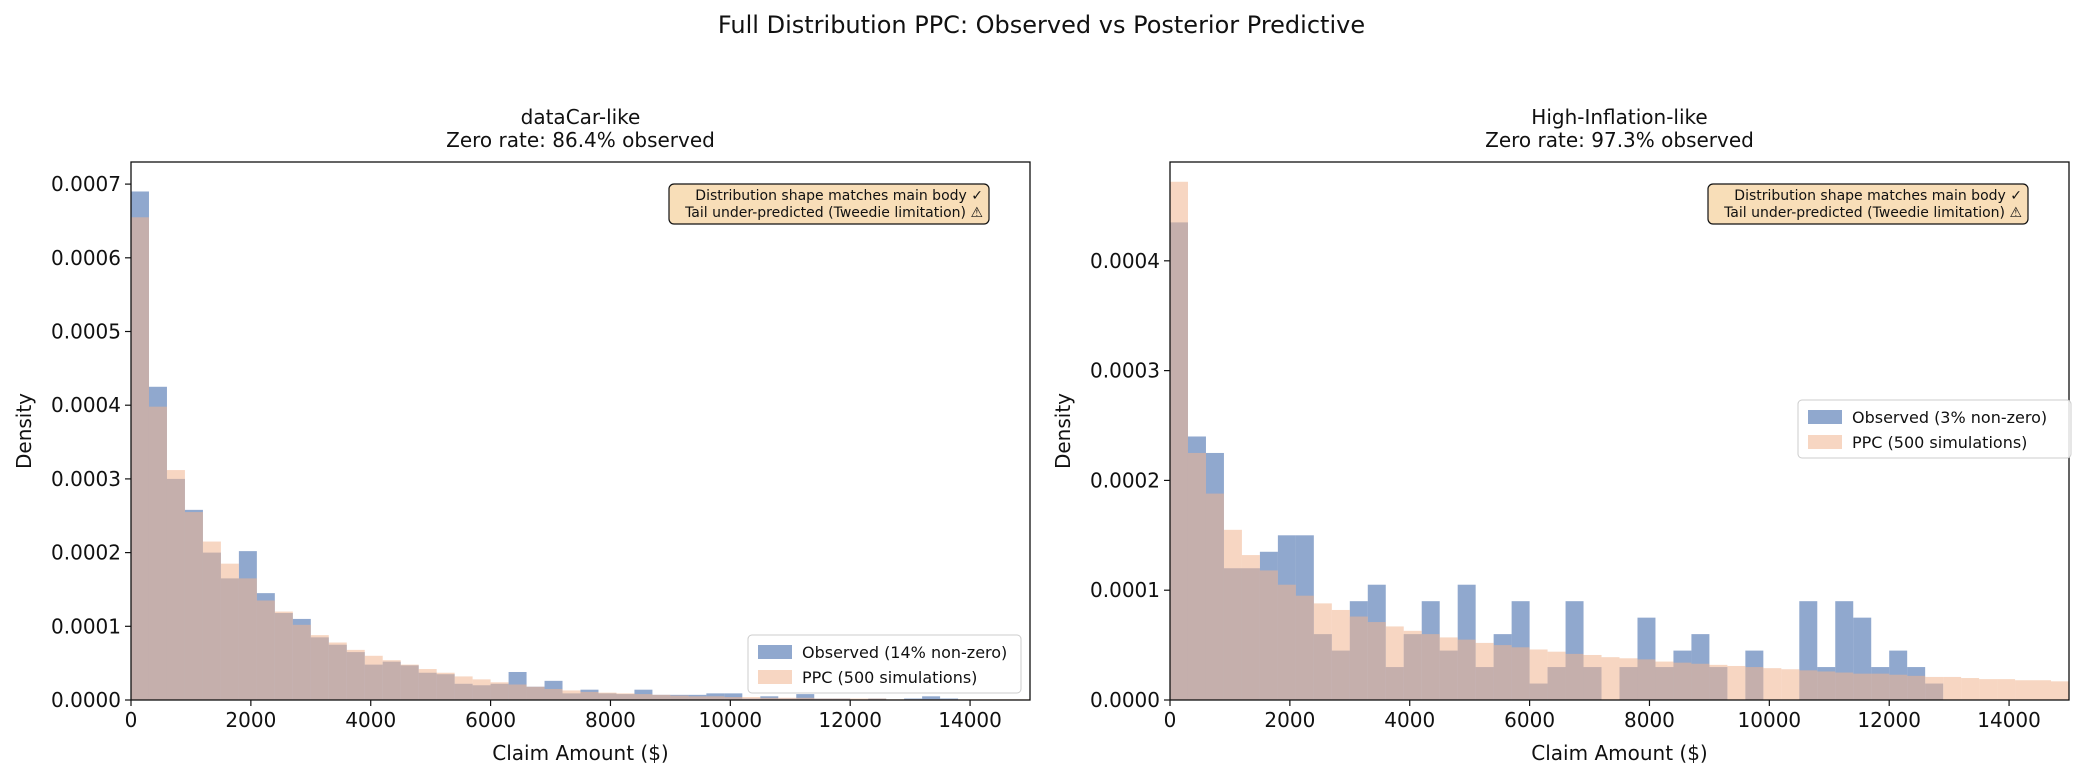 This screenshot has width=2083, height=778. What do you see at coordinates (970, 720) in the screenshot?
I see `x-tick-label: 14000` at bounding box center [970, 720].